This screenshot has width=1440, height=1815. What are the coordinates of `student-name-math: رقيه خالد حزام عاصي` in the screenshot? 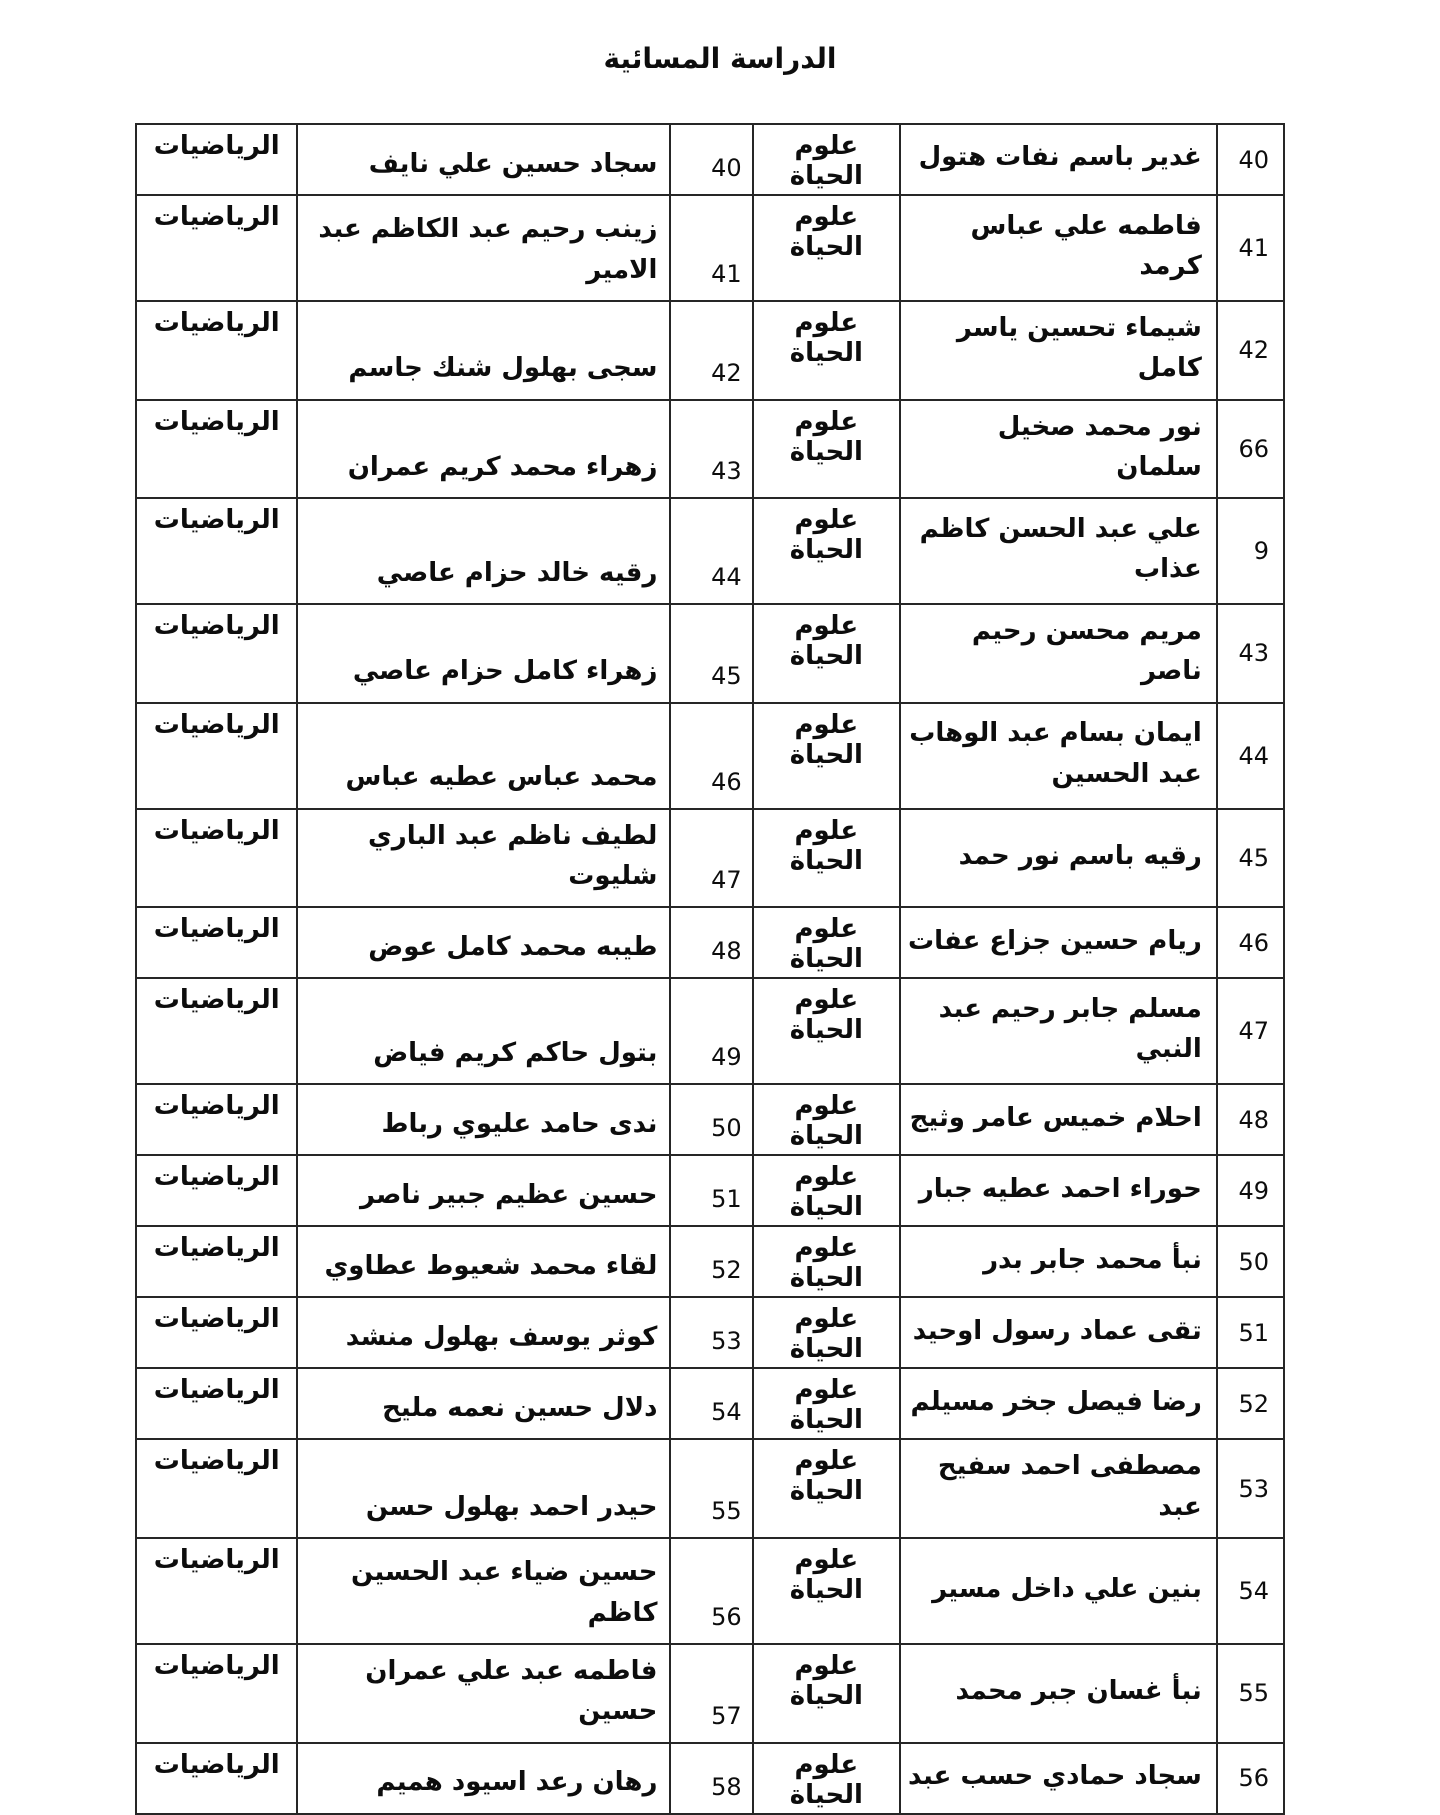 It's located at (484, 551).